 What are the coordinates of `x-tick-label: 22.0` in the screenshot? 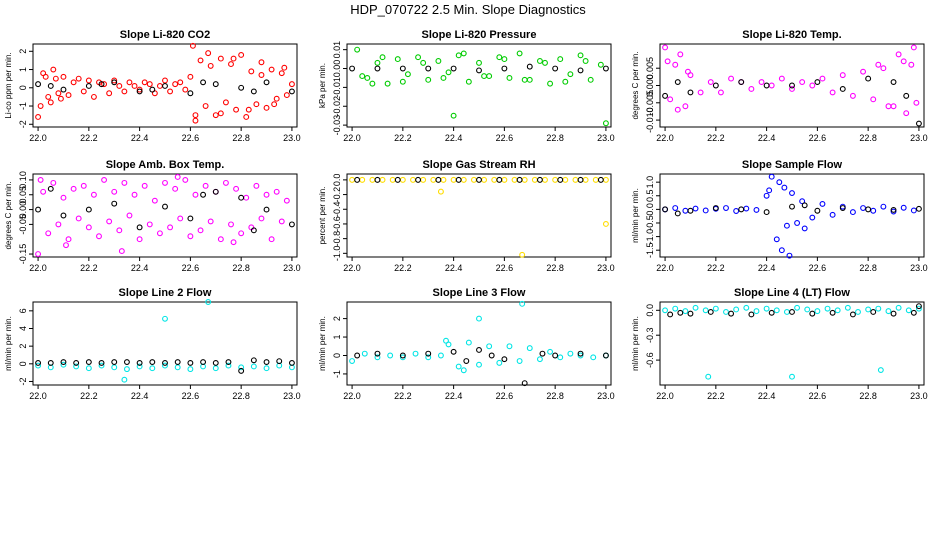 It's located at (352, 396).